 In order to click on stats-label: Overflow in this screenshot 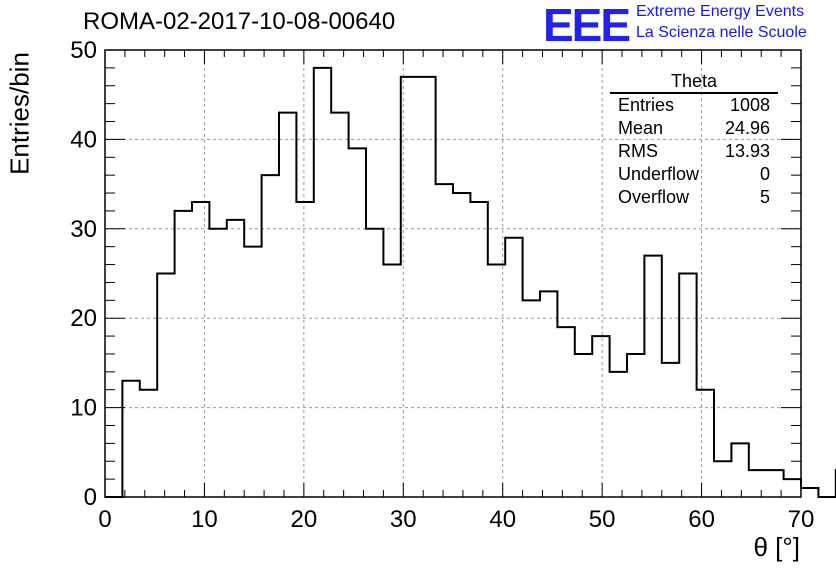, I will do `click(654, 197)`.